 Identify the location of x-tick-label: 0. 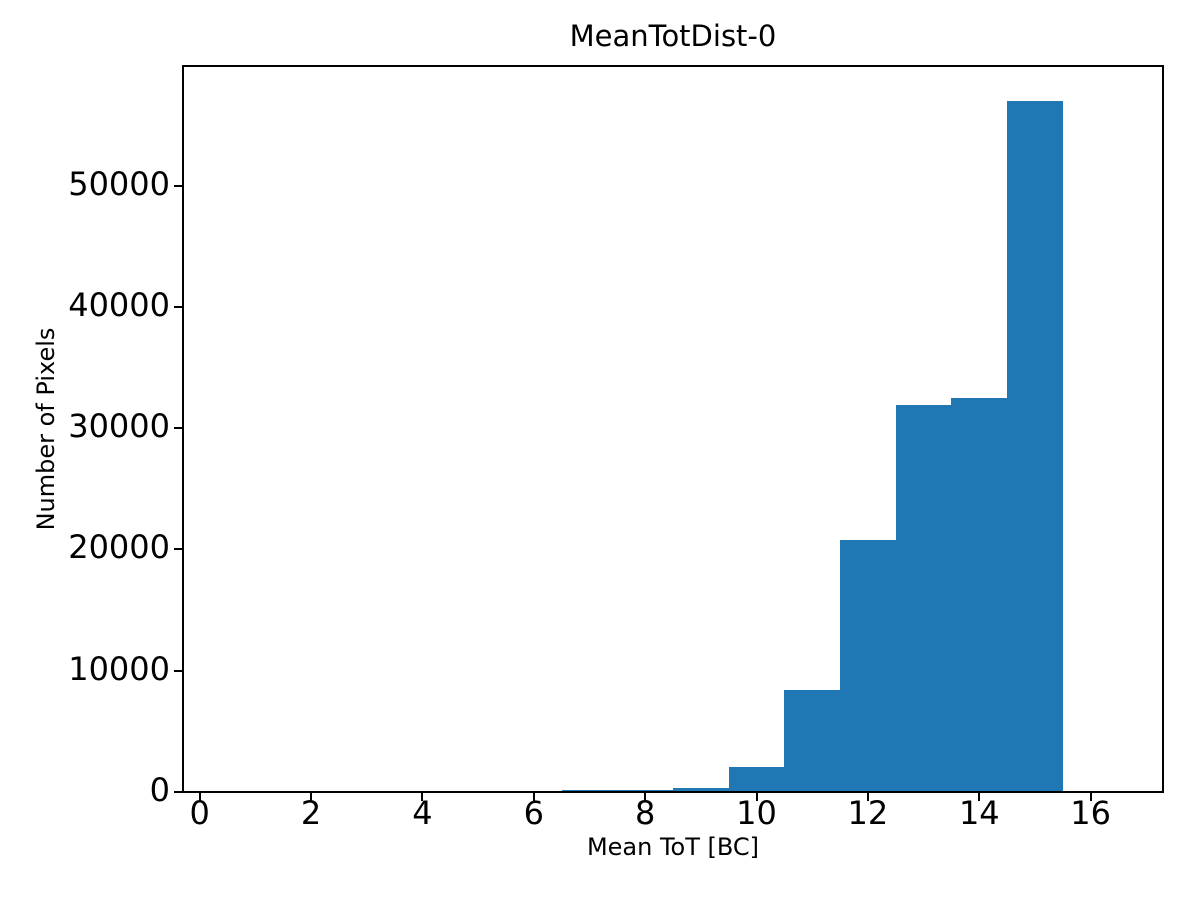
(199, 813).